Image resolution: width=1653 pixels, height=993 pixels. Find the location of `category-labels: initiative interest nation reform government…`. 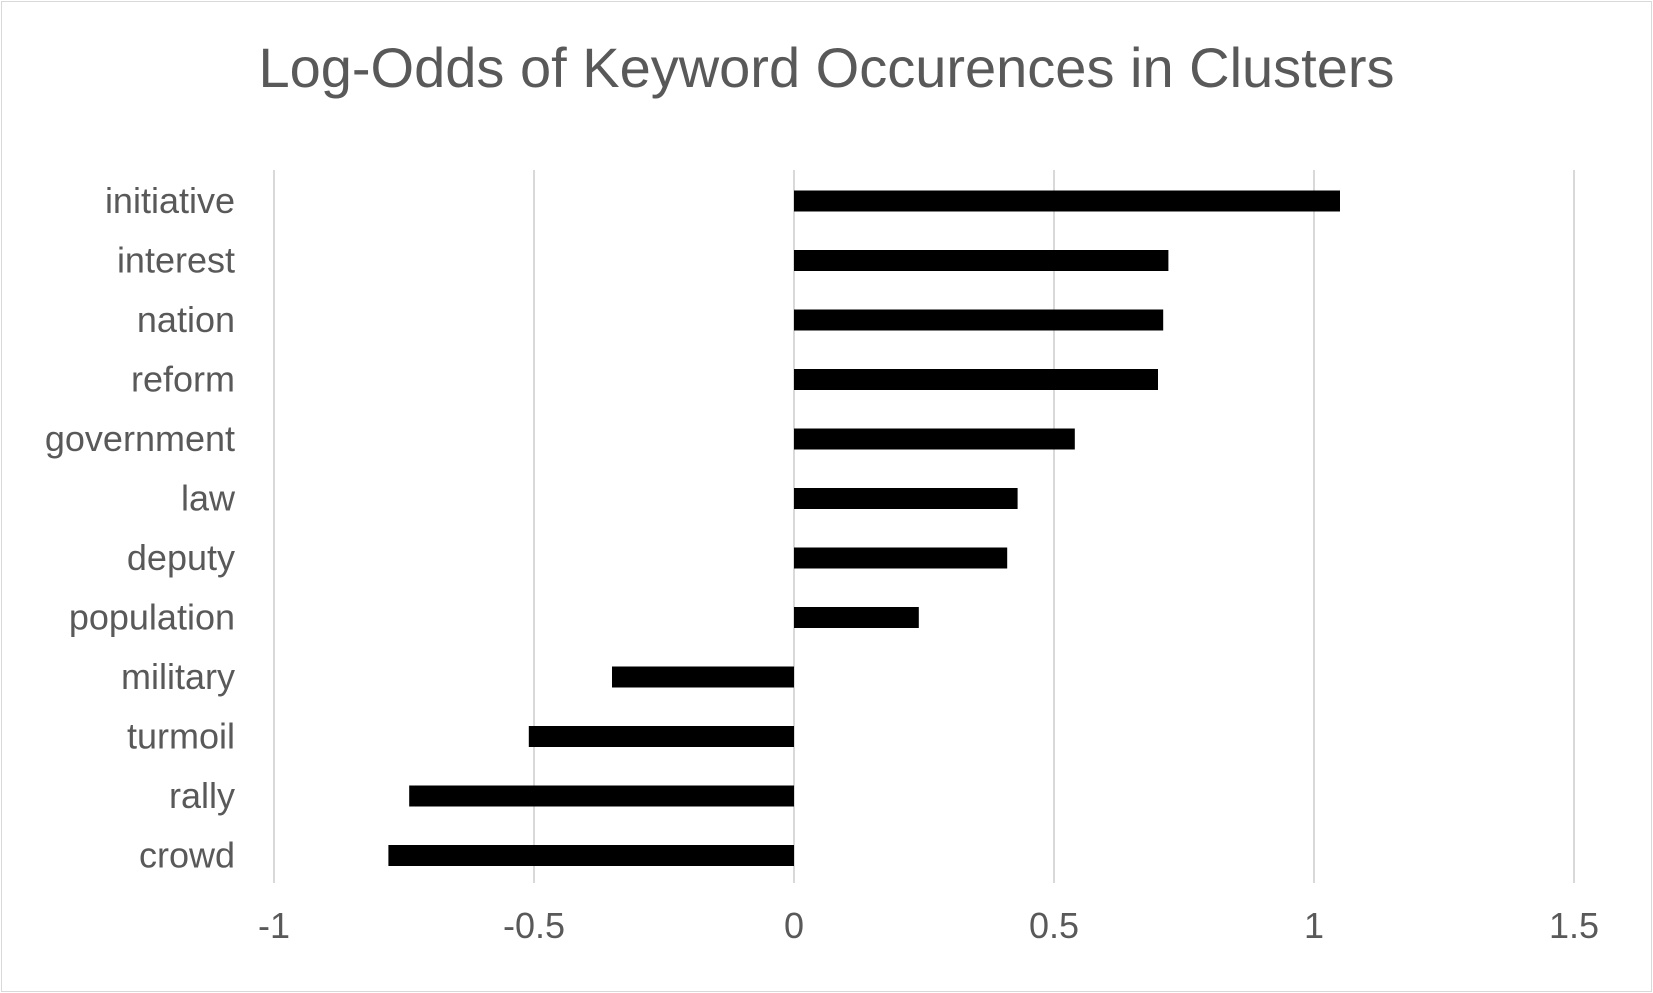

category-labels: initiative interest nation reform government… is located at coordinates (140, 528).